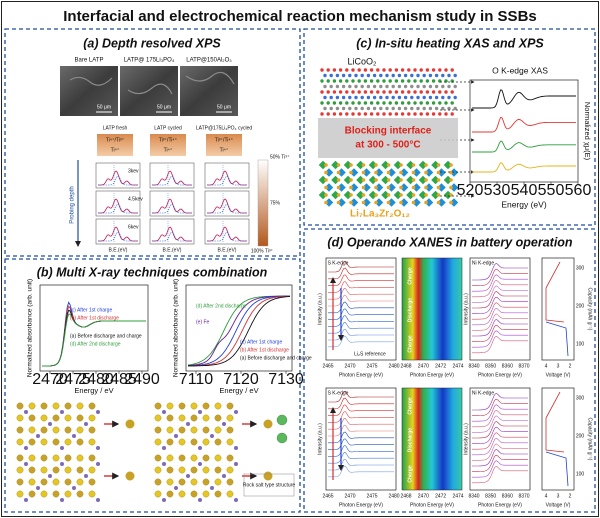 The image size is (600, 518). Describe the element at coordinates (546, 366) in the screenshot. I see `x-tick-label: 4` at that location.